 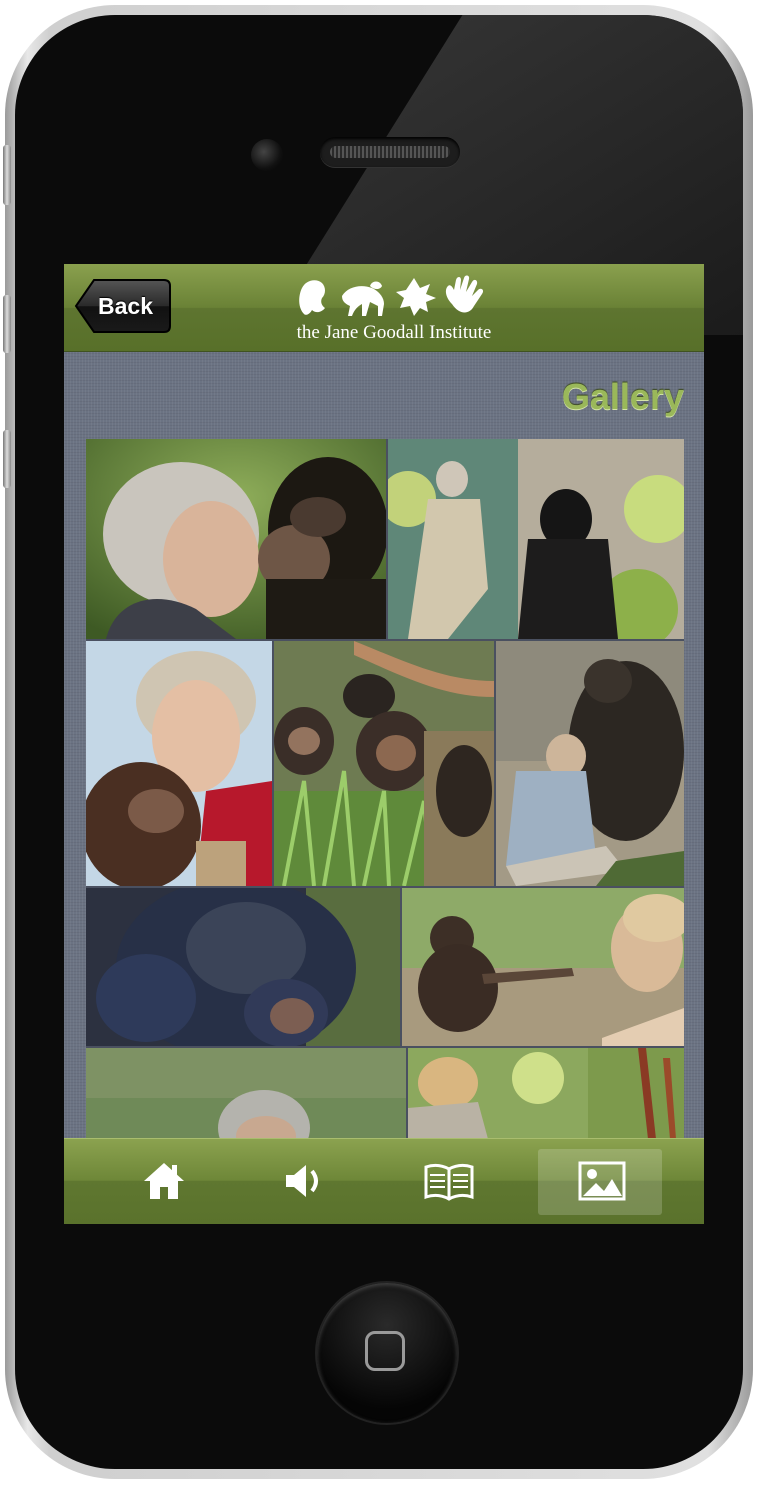 What do you see at coordinates (449, 1182) in the screenshot?
I see `book-icon` at bounding box center [449, 1182].